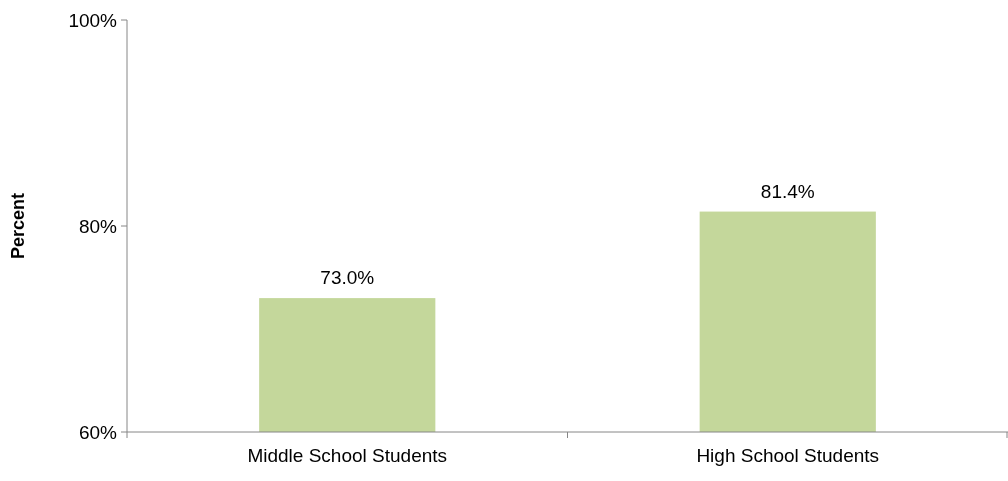  Describe the element at coordinates (347, 278) in the screenshot. I see `data-label: 73.0%` at that location.